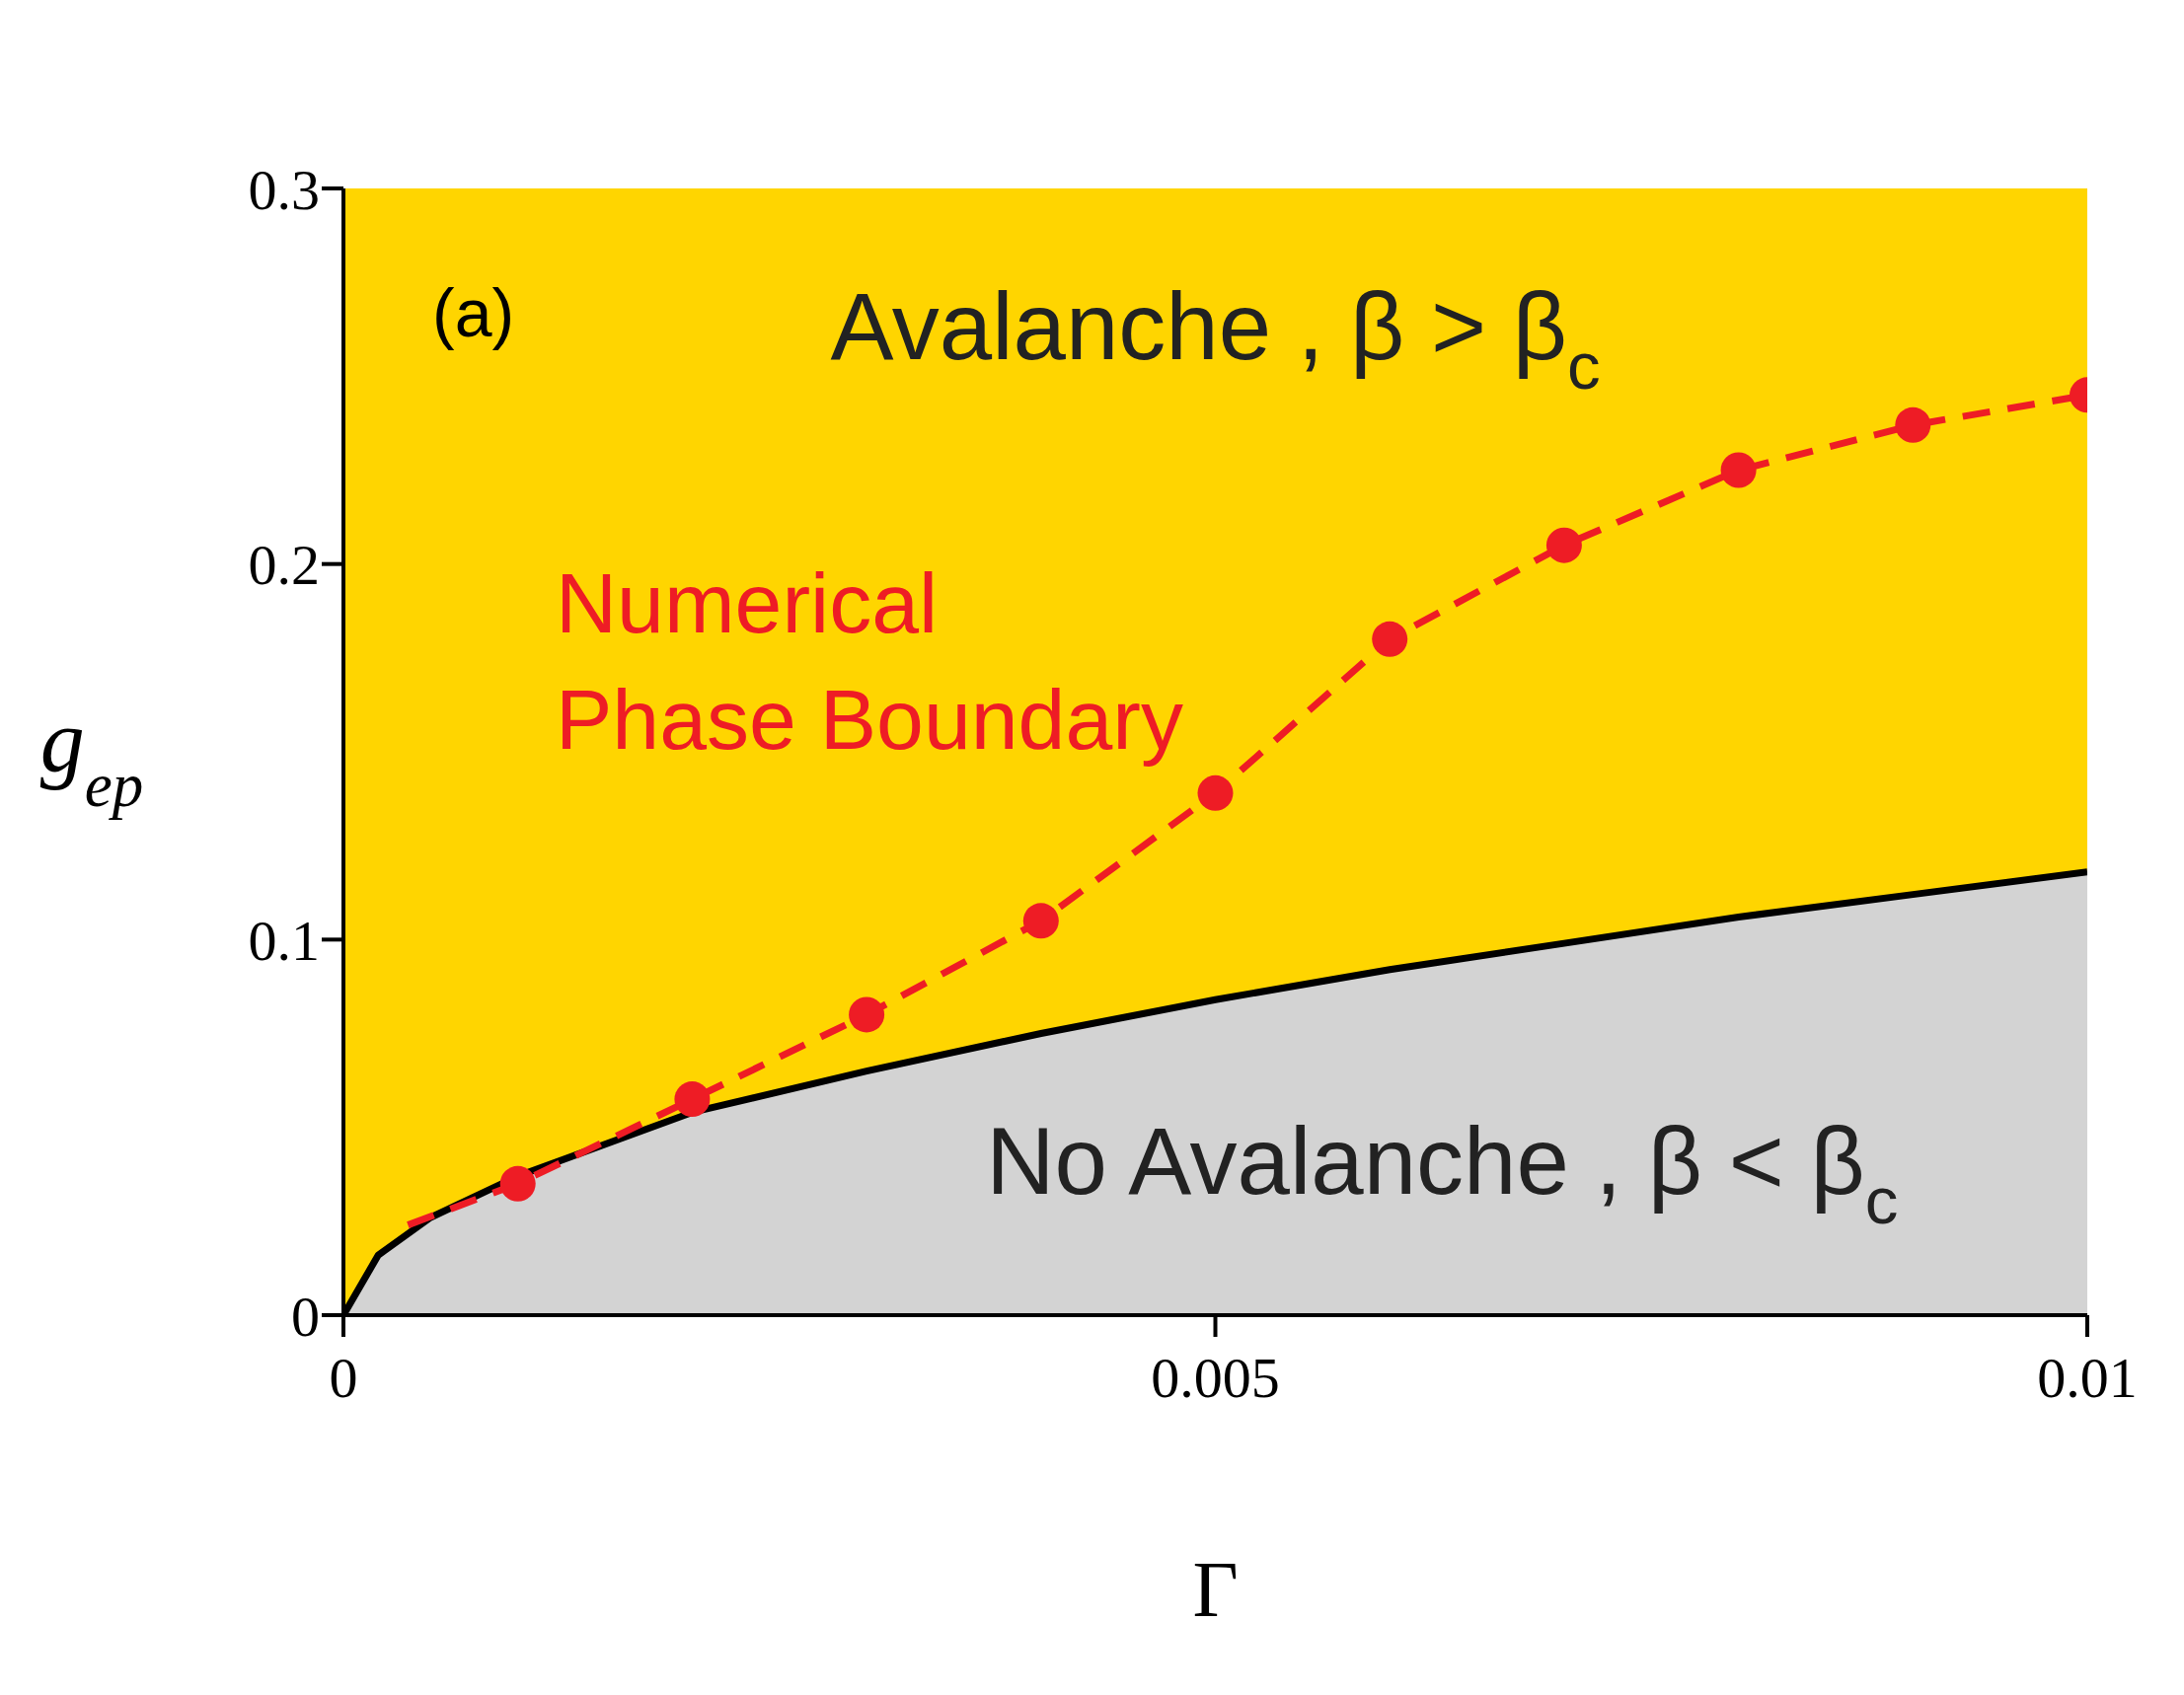  I want to click on y-axis-title: g$_{ep}$, so click(91, 756).